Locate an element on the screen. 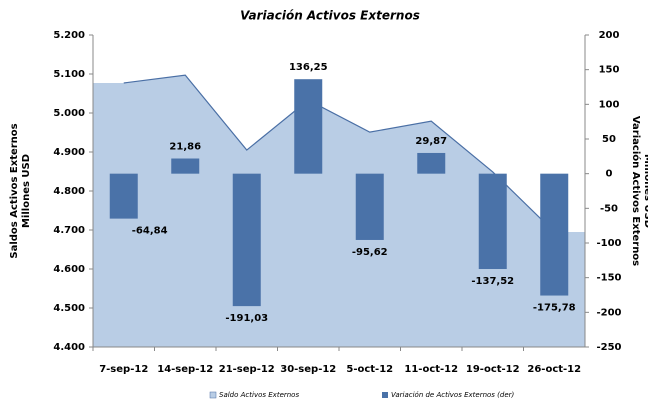 This screenshot has width=648, height=407. y2-tick-label: -150 is located at coordinates (608, 278).